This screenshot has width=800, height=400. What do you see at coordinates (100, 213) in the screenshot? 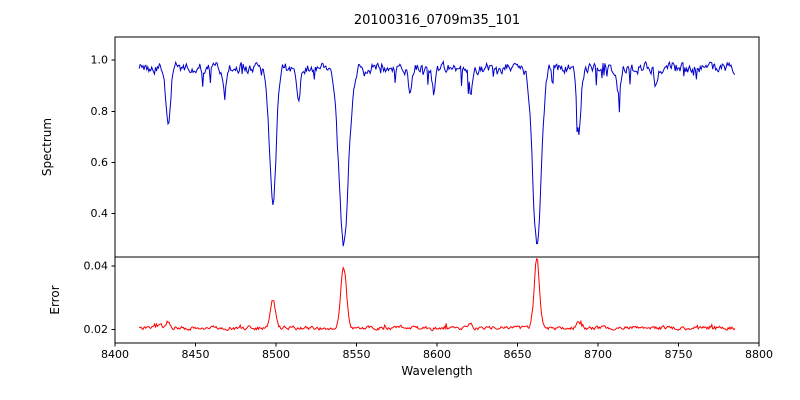
I see `y-tick-label: 0.4` at bounding box center [100, 213].